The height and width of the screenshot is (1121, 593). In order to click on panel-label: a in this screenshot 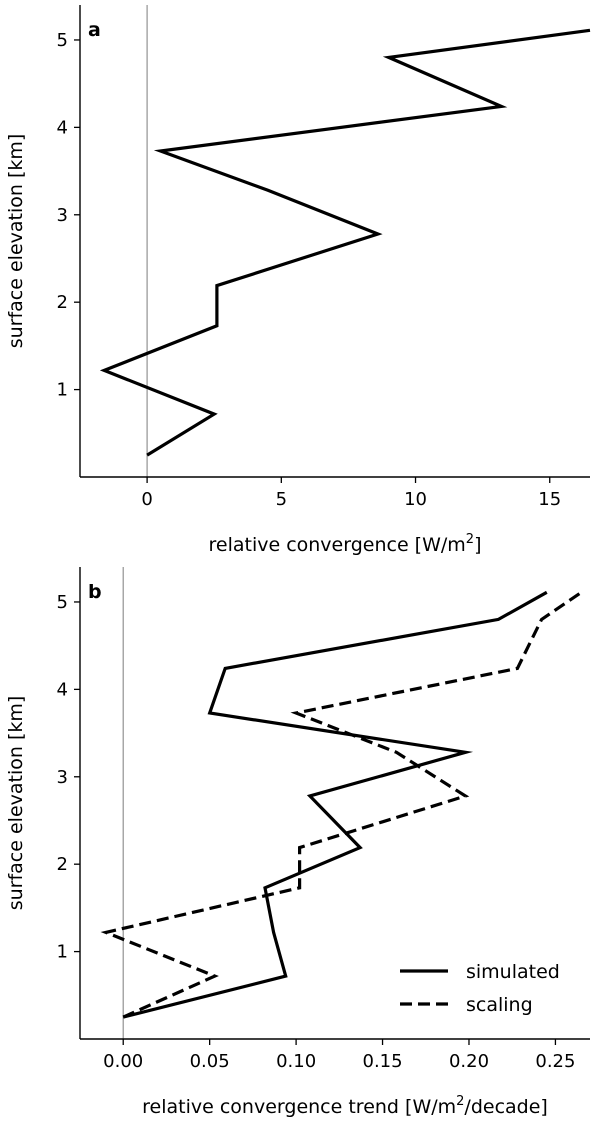, I will do `click(94, 30)`.